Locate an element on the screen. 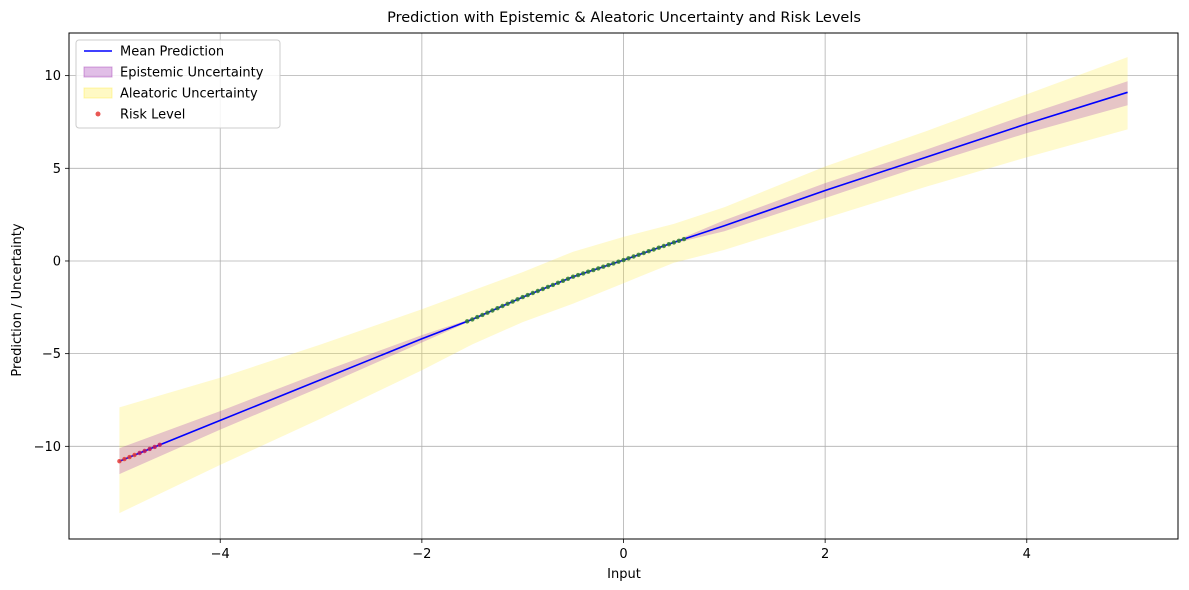  y-axis-ticks: −10 −5 0 5 10 is located at coordinates (51, 262).